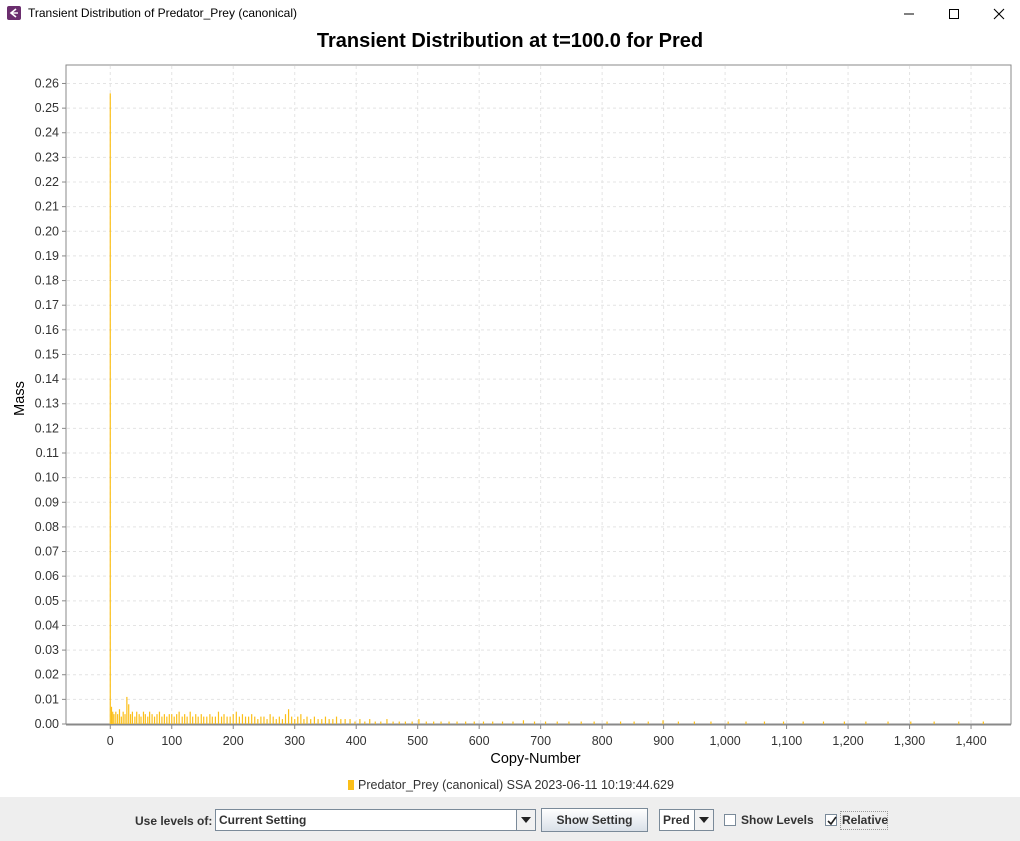 The image size is (1020, 841). Describe the element at coordinates (730, 820) in the screenshot. I see `show-levels-checkbox` at that location.